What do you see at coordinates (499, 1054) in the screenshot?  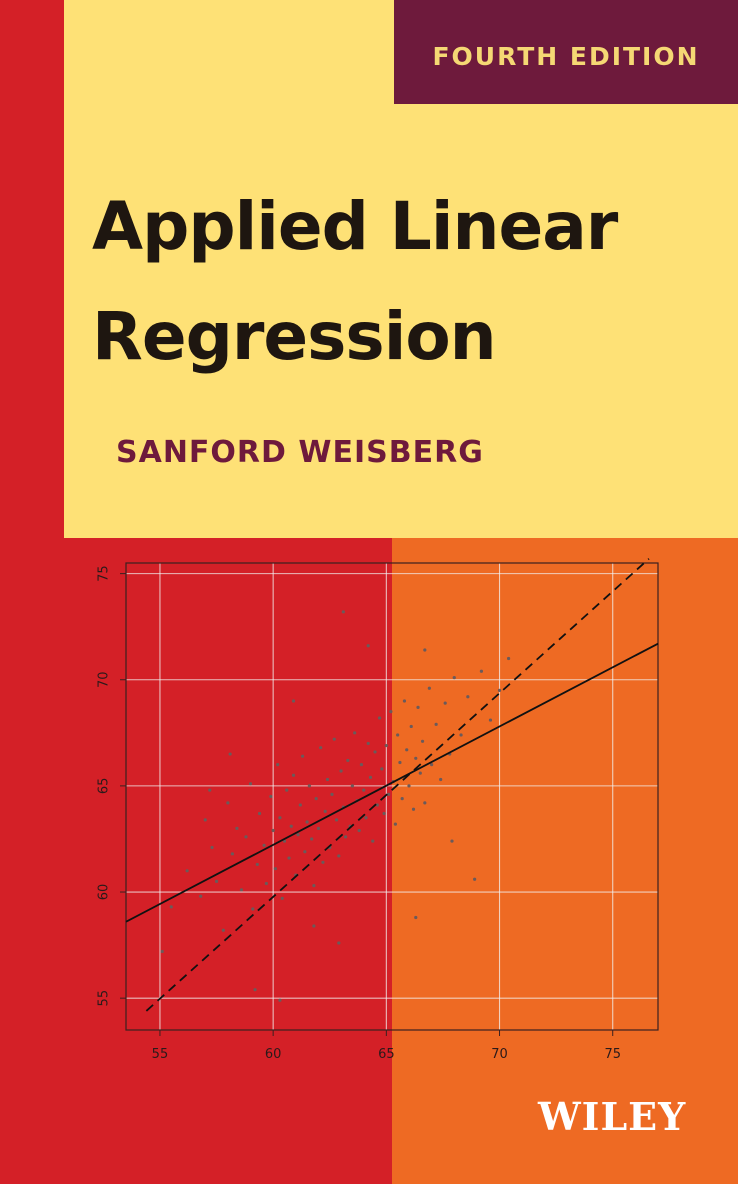 I see `x-tick-label: 70` at bounding box center [499, 1054].